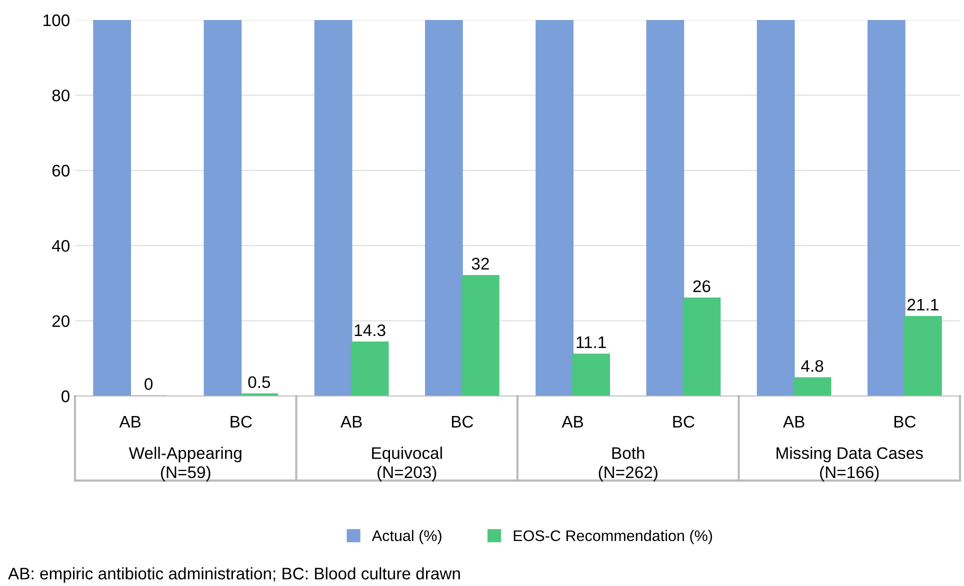 This screenshot has width=964, height=586. Describe the element at coordinates (57, 20) in the screenshot. I see `y-tick-label: 100` at that location.